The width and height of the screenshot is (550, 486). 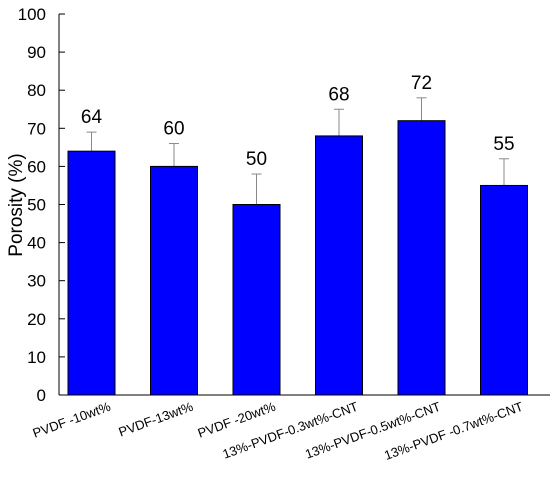 I want to click on y-tick-label: 30, so click(x=36, y=281).